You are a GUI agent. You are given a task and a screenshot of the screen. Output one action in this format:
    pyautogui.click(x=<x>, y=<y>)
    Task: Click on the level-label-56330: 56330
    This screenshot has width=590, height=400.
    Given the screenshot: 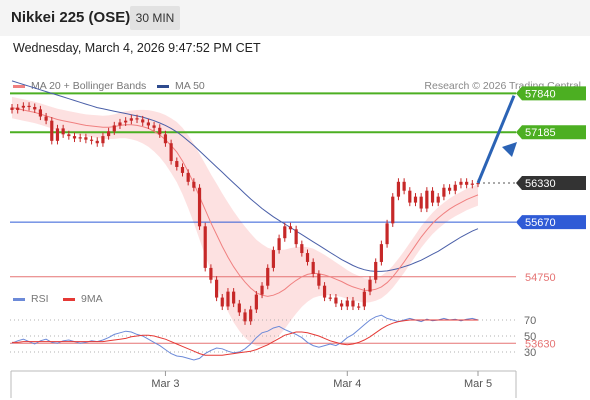 What is the action you would take?
    pyautogui.click(x=540, y=184)
    